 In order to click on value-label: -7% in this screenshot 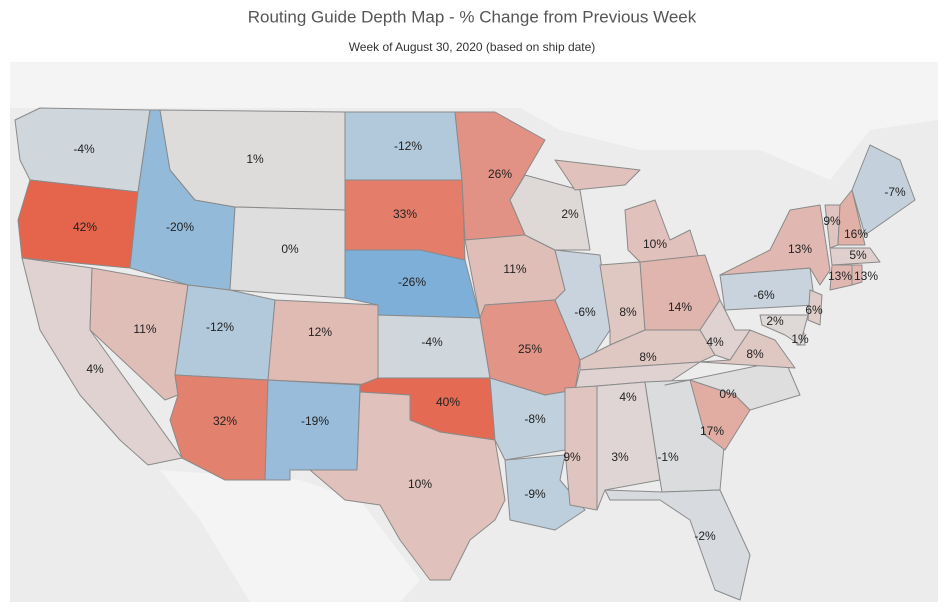, I will do `click(895, 192)`.